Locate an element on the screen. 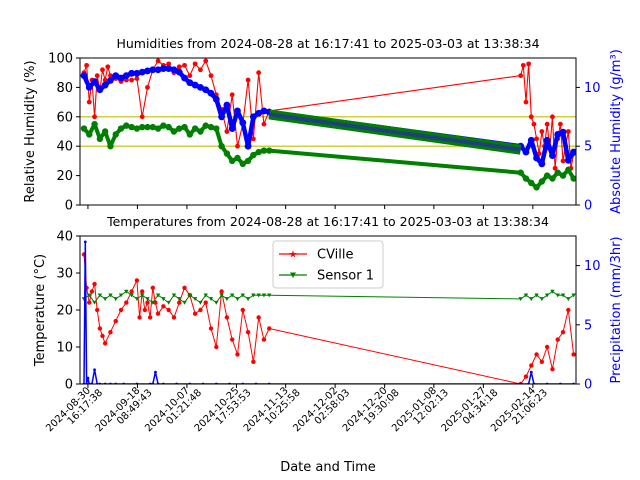  temperature-right-series-0-point is located at coordinates (155, 372).